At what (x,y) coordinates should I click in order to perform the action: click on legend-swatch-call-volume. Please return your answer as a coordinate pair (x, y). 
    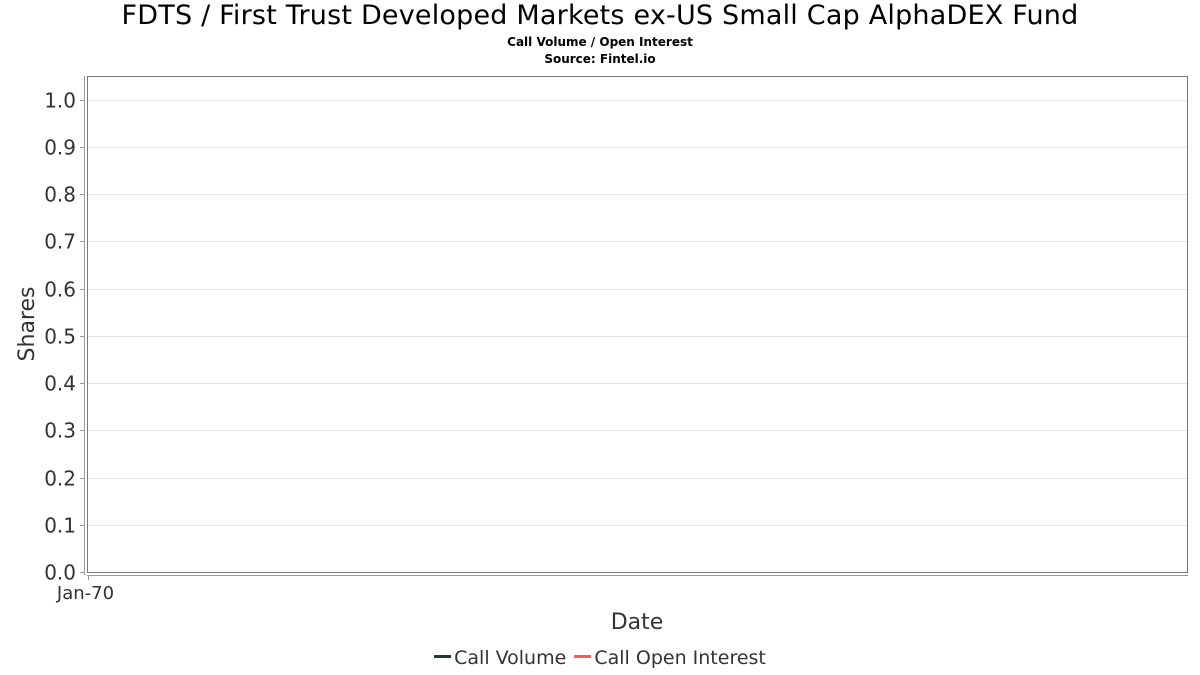
    Looking at the image, I should click on (443, 656).